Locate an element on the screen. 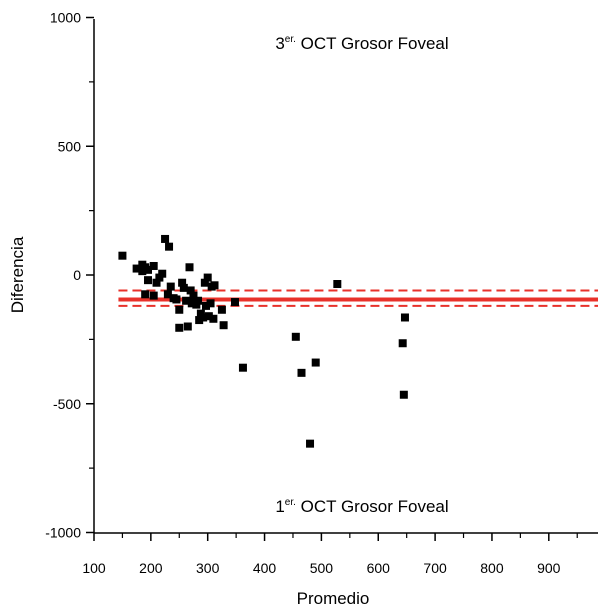 The width and height of the screenshot is (603, 606). y-axis-title: Diferencia is located at coordinates (17, 274).